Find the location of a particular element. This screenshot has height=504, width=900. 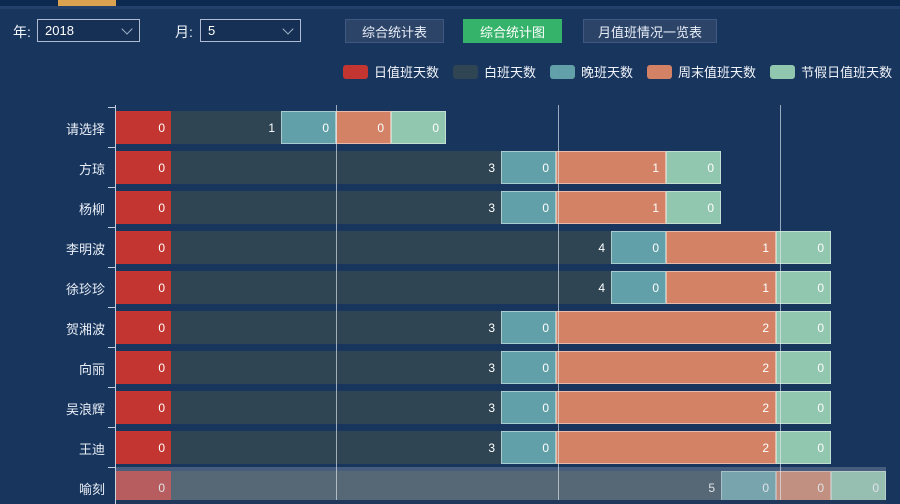

top-scrollbar-thumb is located at coordinates (87, 3).